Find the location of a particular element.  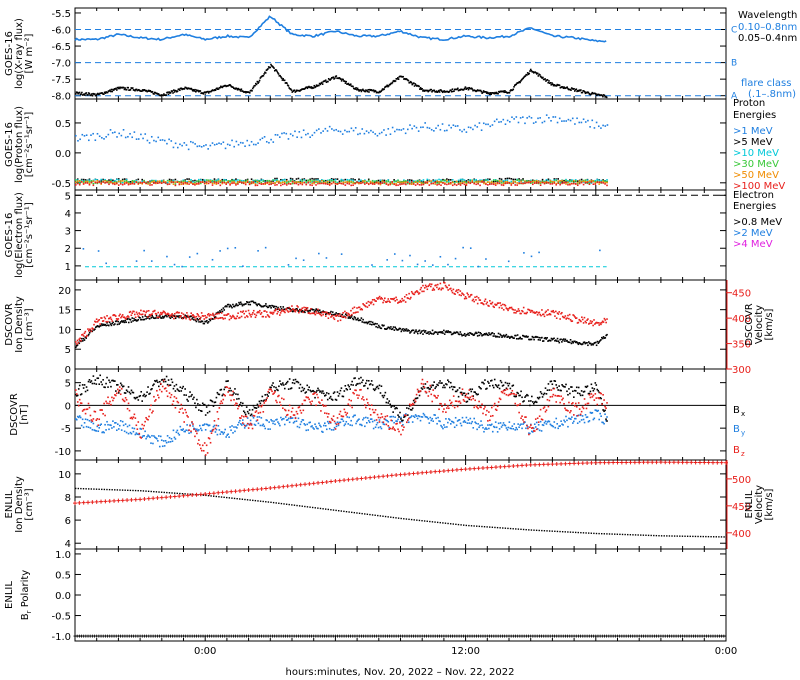

y-tick-label: -5.5 is located at coordinates (61, 14).